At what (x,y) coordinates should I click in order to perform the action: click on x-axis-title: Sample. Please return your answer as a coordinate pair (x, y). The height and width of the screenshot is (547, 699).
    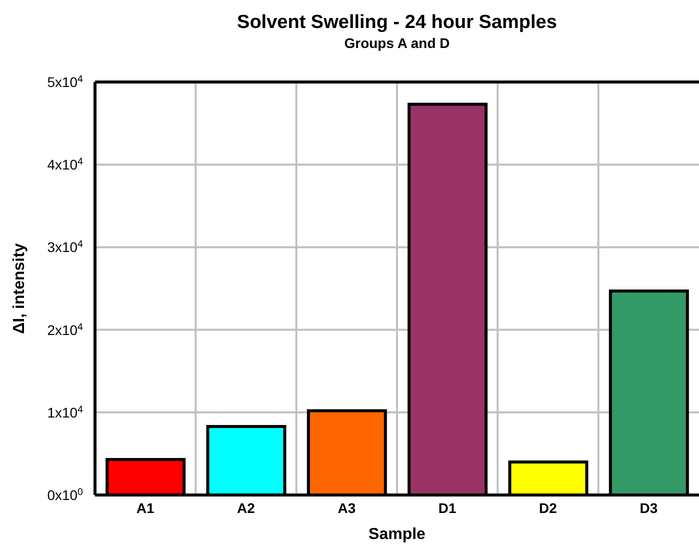
    Looking at the image, I should click on (397, 534).